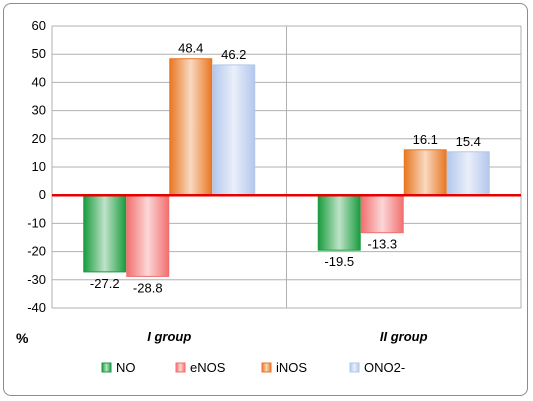 This screenshot has width=533, height=401. I want to click on y-tick-label: 60, so click(39, 25).